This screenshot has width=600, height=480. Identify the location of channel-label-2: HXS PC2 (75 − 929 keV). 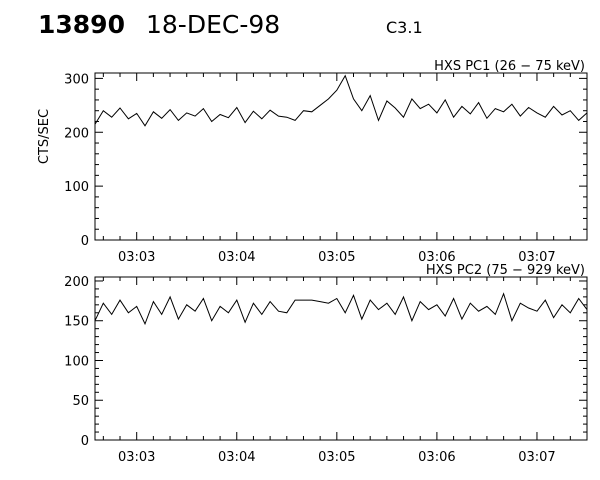
(505, 270).